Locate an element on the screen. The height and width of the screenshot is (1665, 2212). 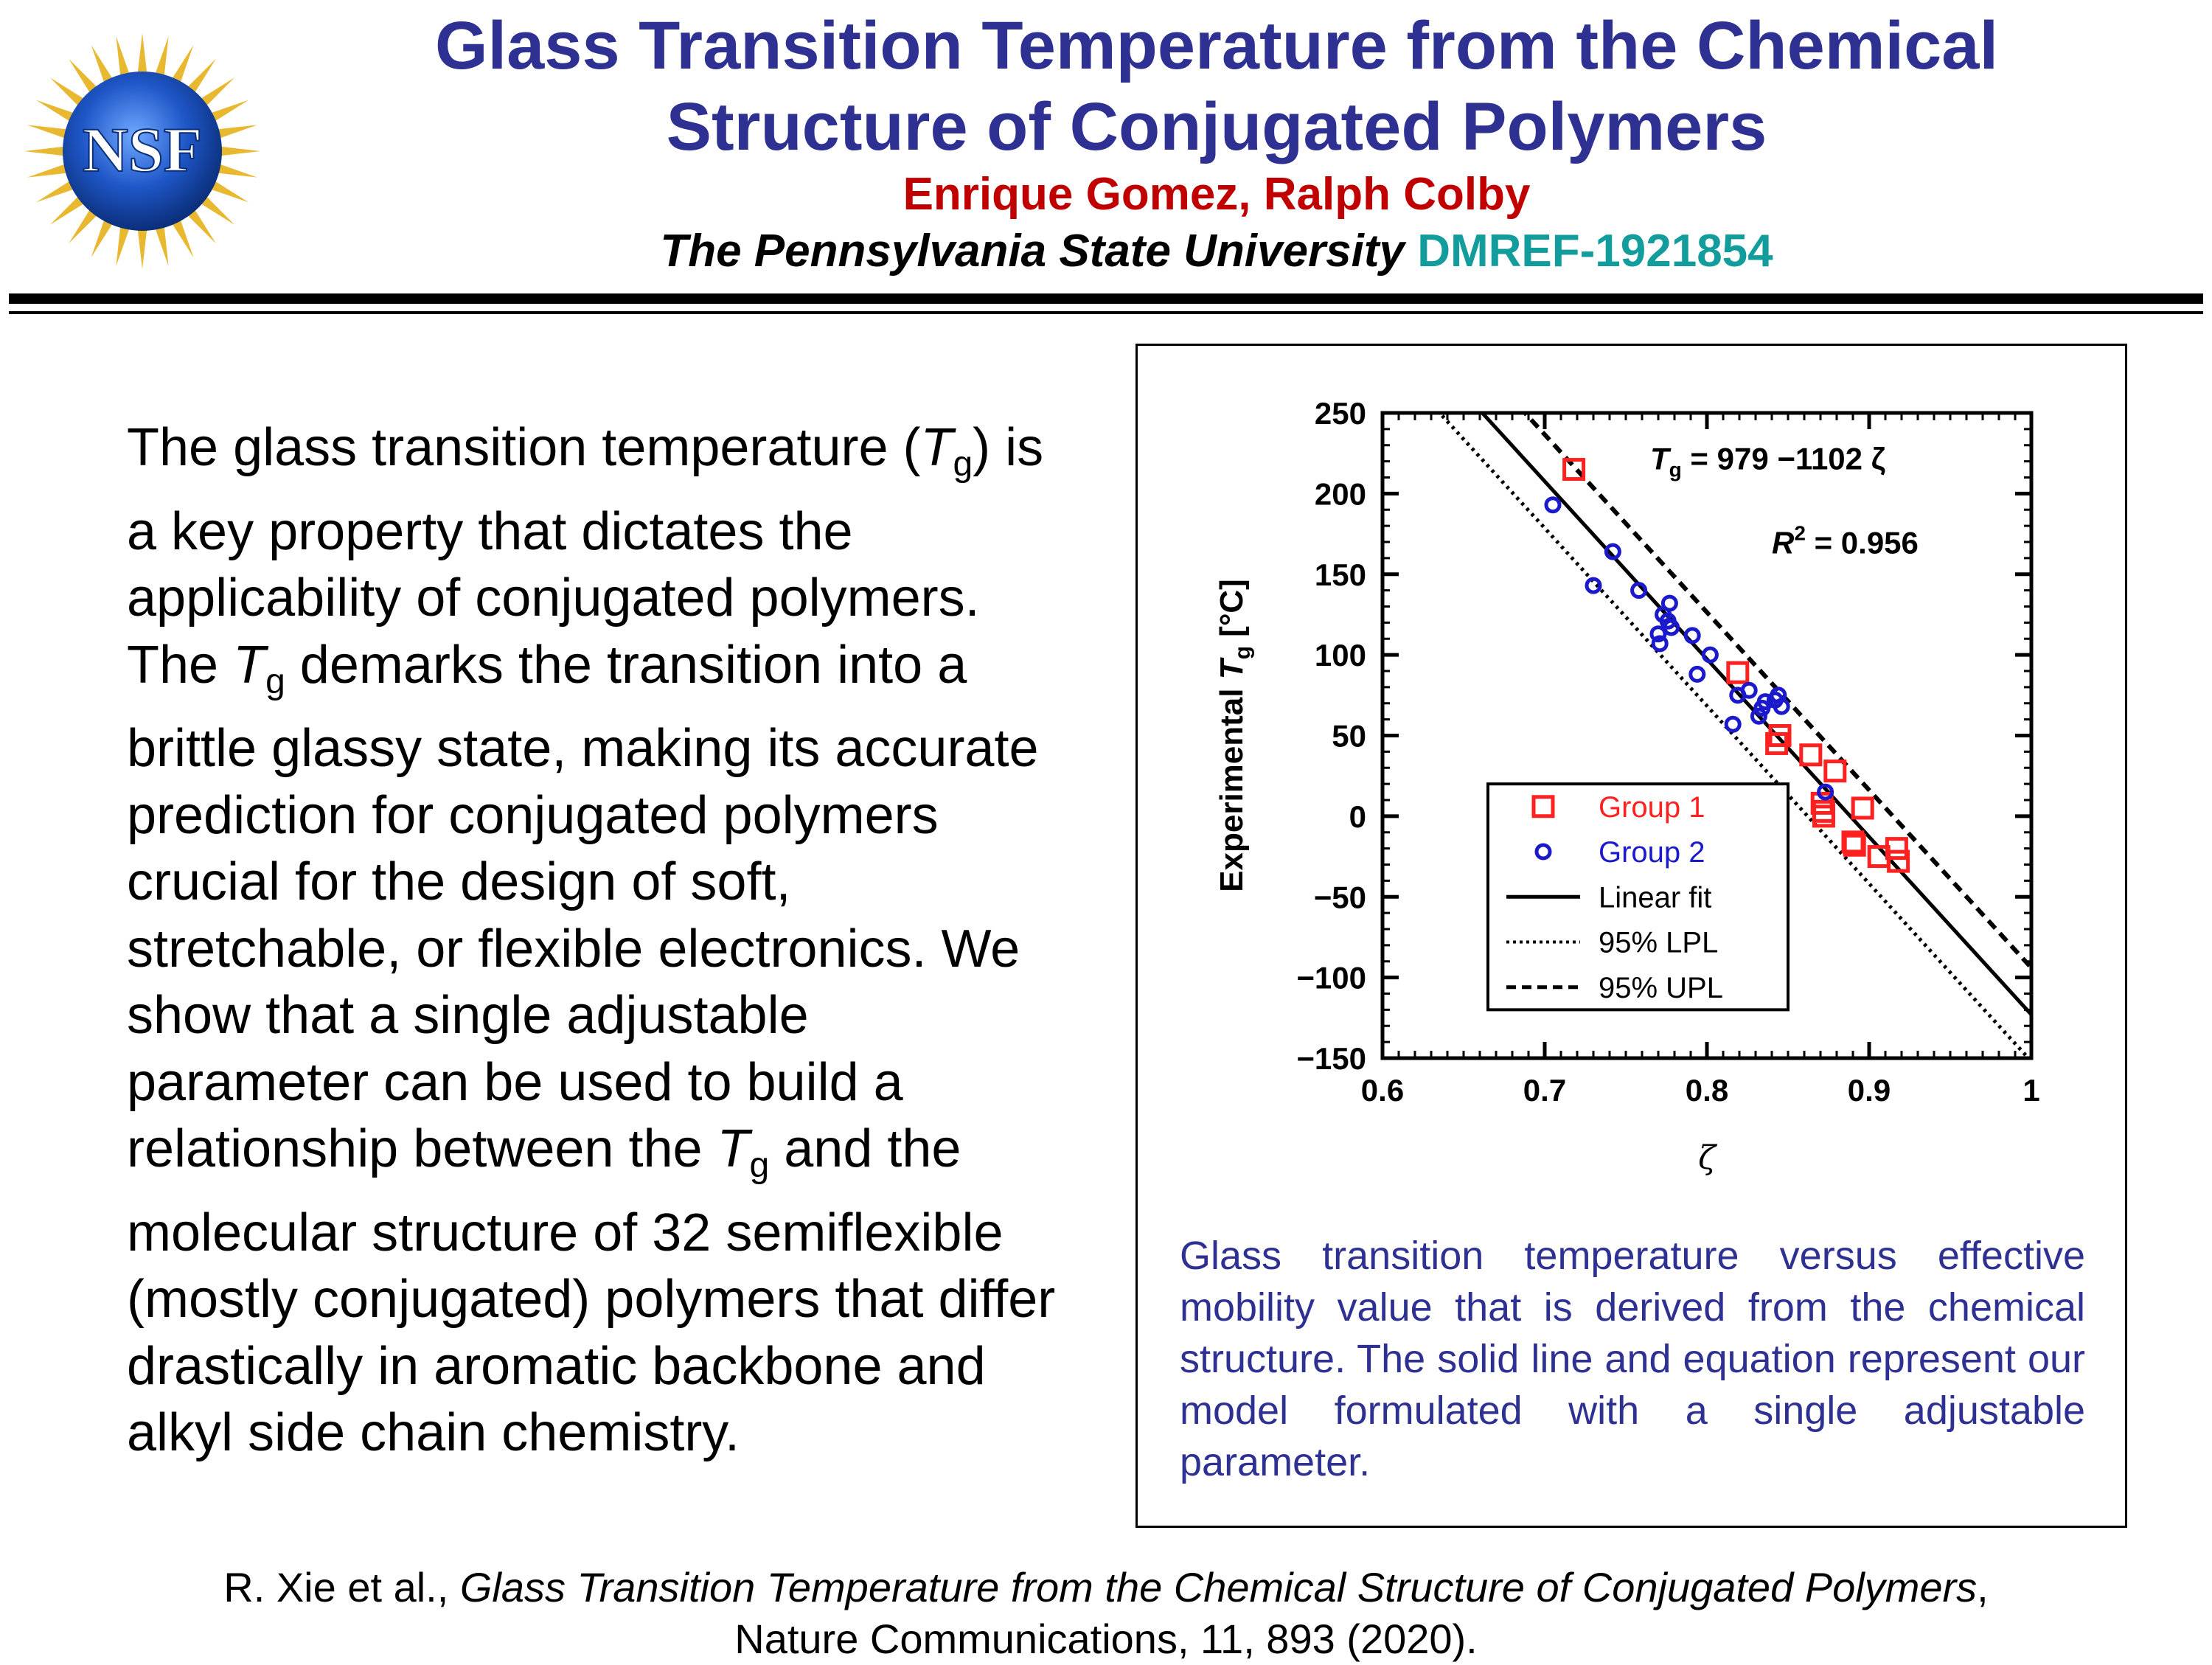
y-tick-label: 50 is located at coordinates (1349, 736).